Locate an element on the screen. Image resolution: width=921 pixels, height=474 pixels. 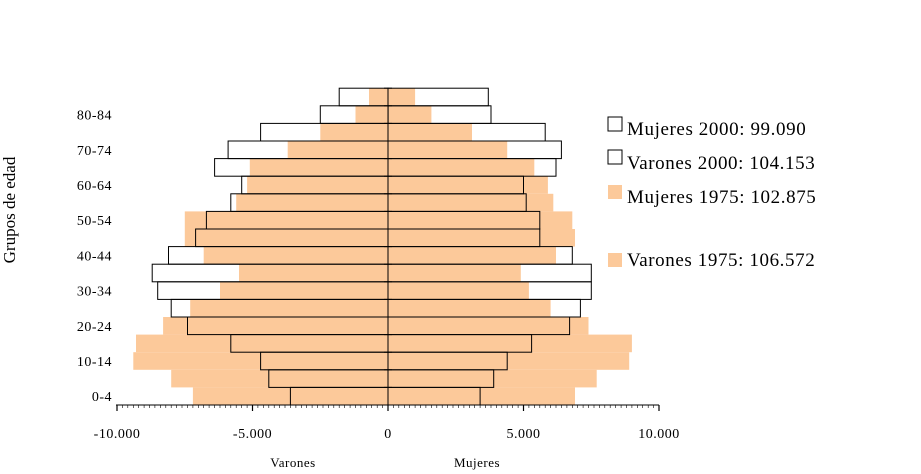
legend-item-mujeres-1975: Mujeres 1975: 102.875 is located at coordinates (712, 196).